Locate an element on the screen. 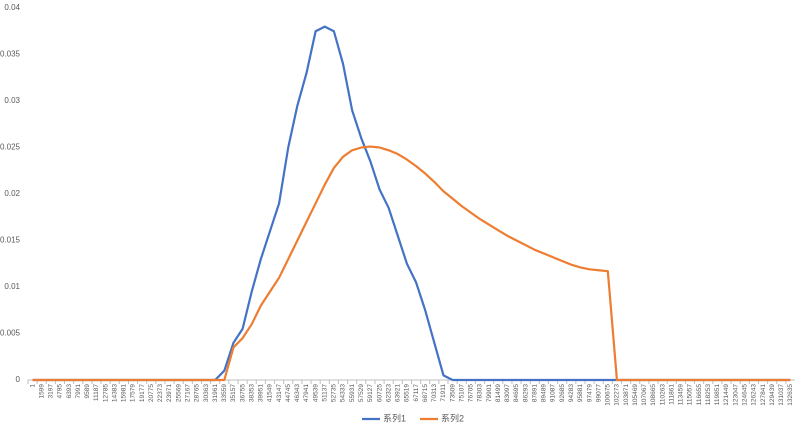 The height and width of the screenshot is (430, 800). x-tick-label: 12785 is located at coordinates (105, 393).